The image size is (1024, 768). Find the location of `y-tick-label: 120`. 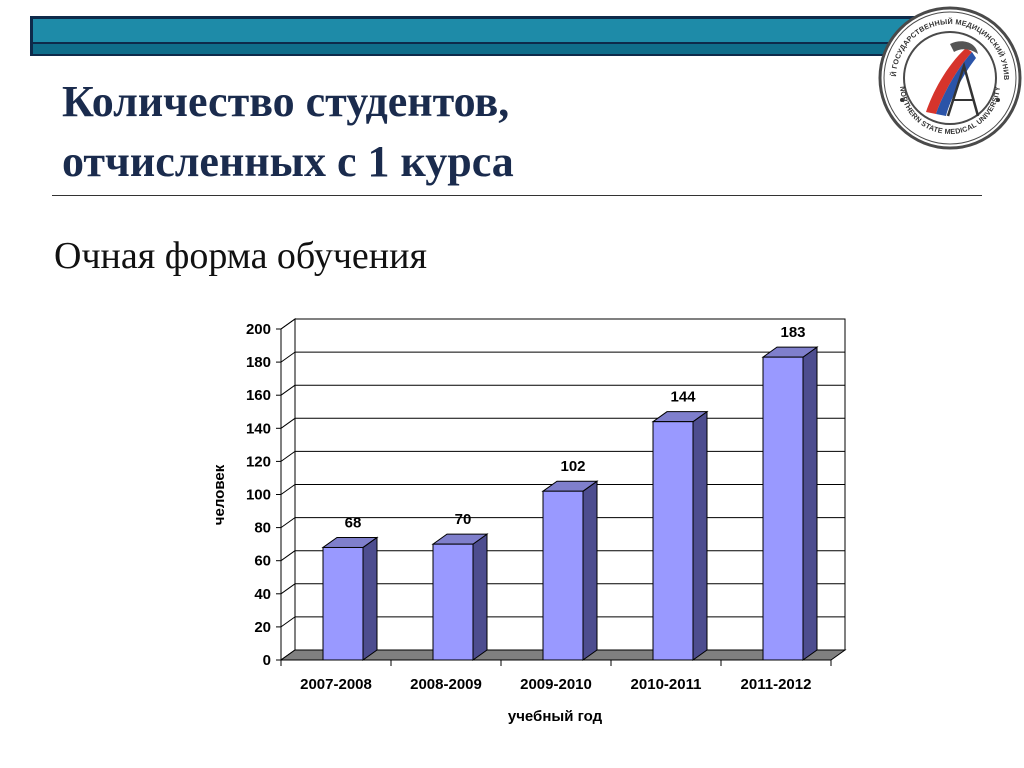

y-tick-label: 120 is located at coordinates (258, 461).